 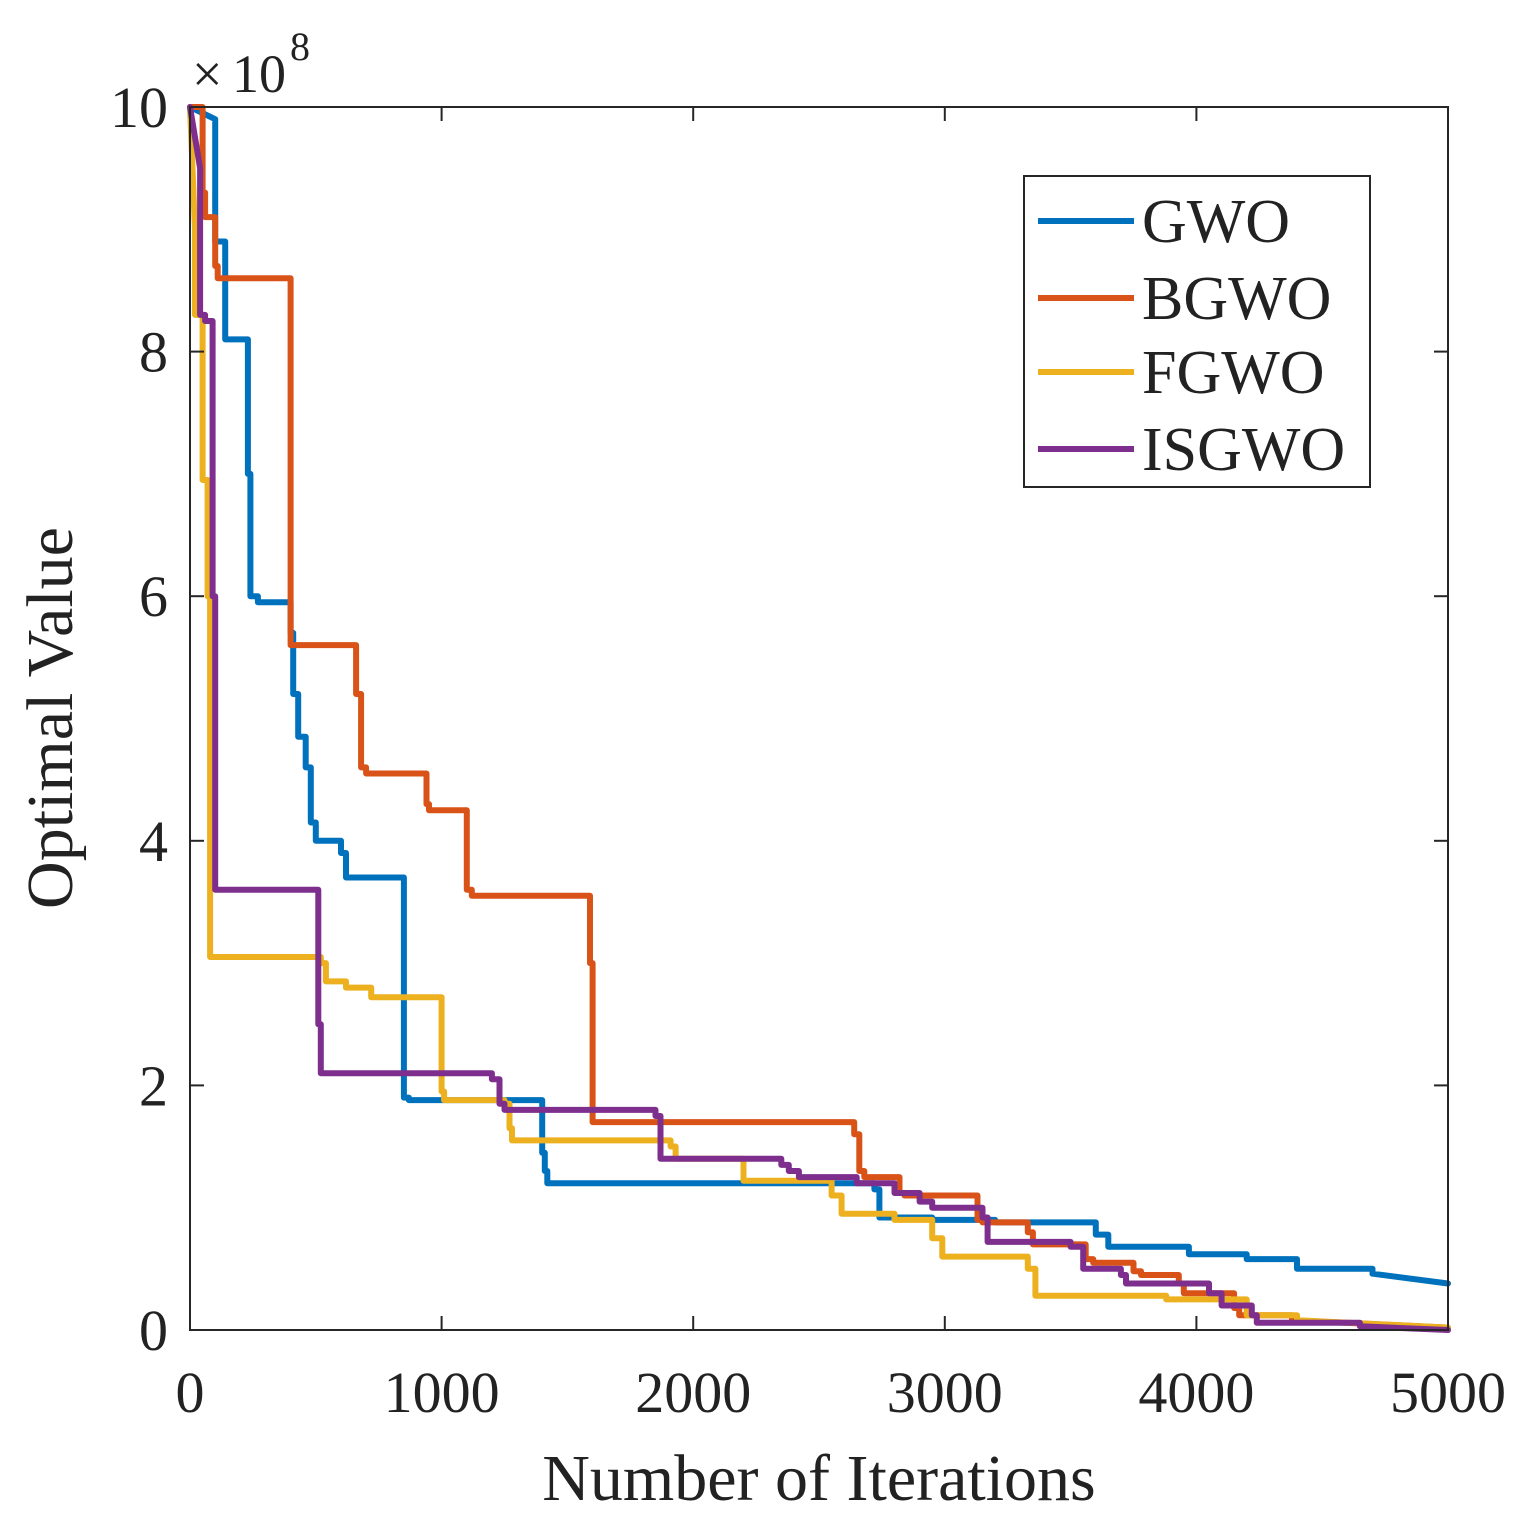 What do you see at coordinates (1233, 373) in the screenshot?
I see `legend-label: FGWO` at bounding box center [1233, 373].